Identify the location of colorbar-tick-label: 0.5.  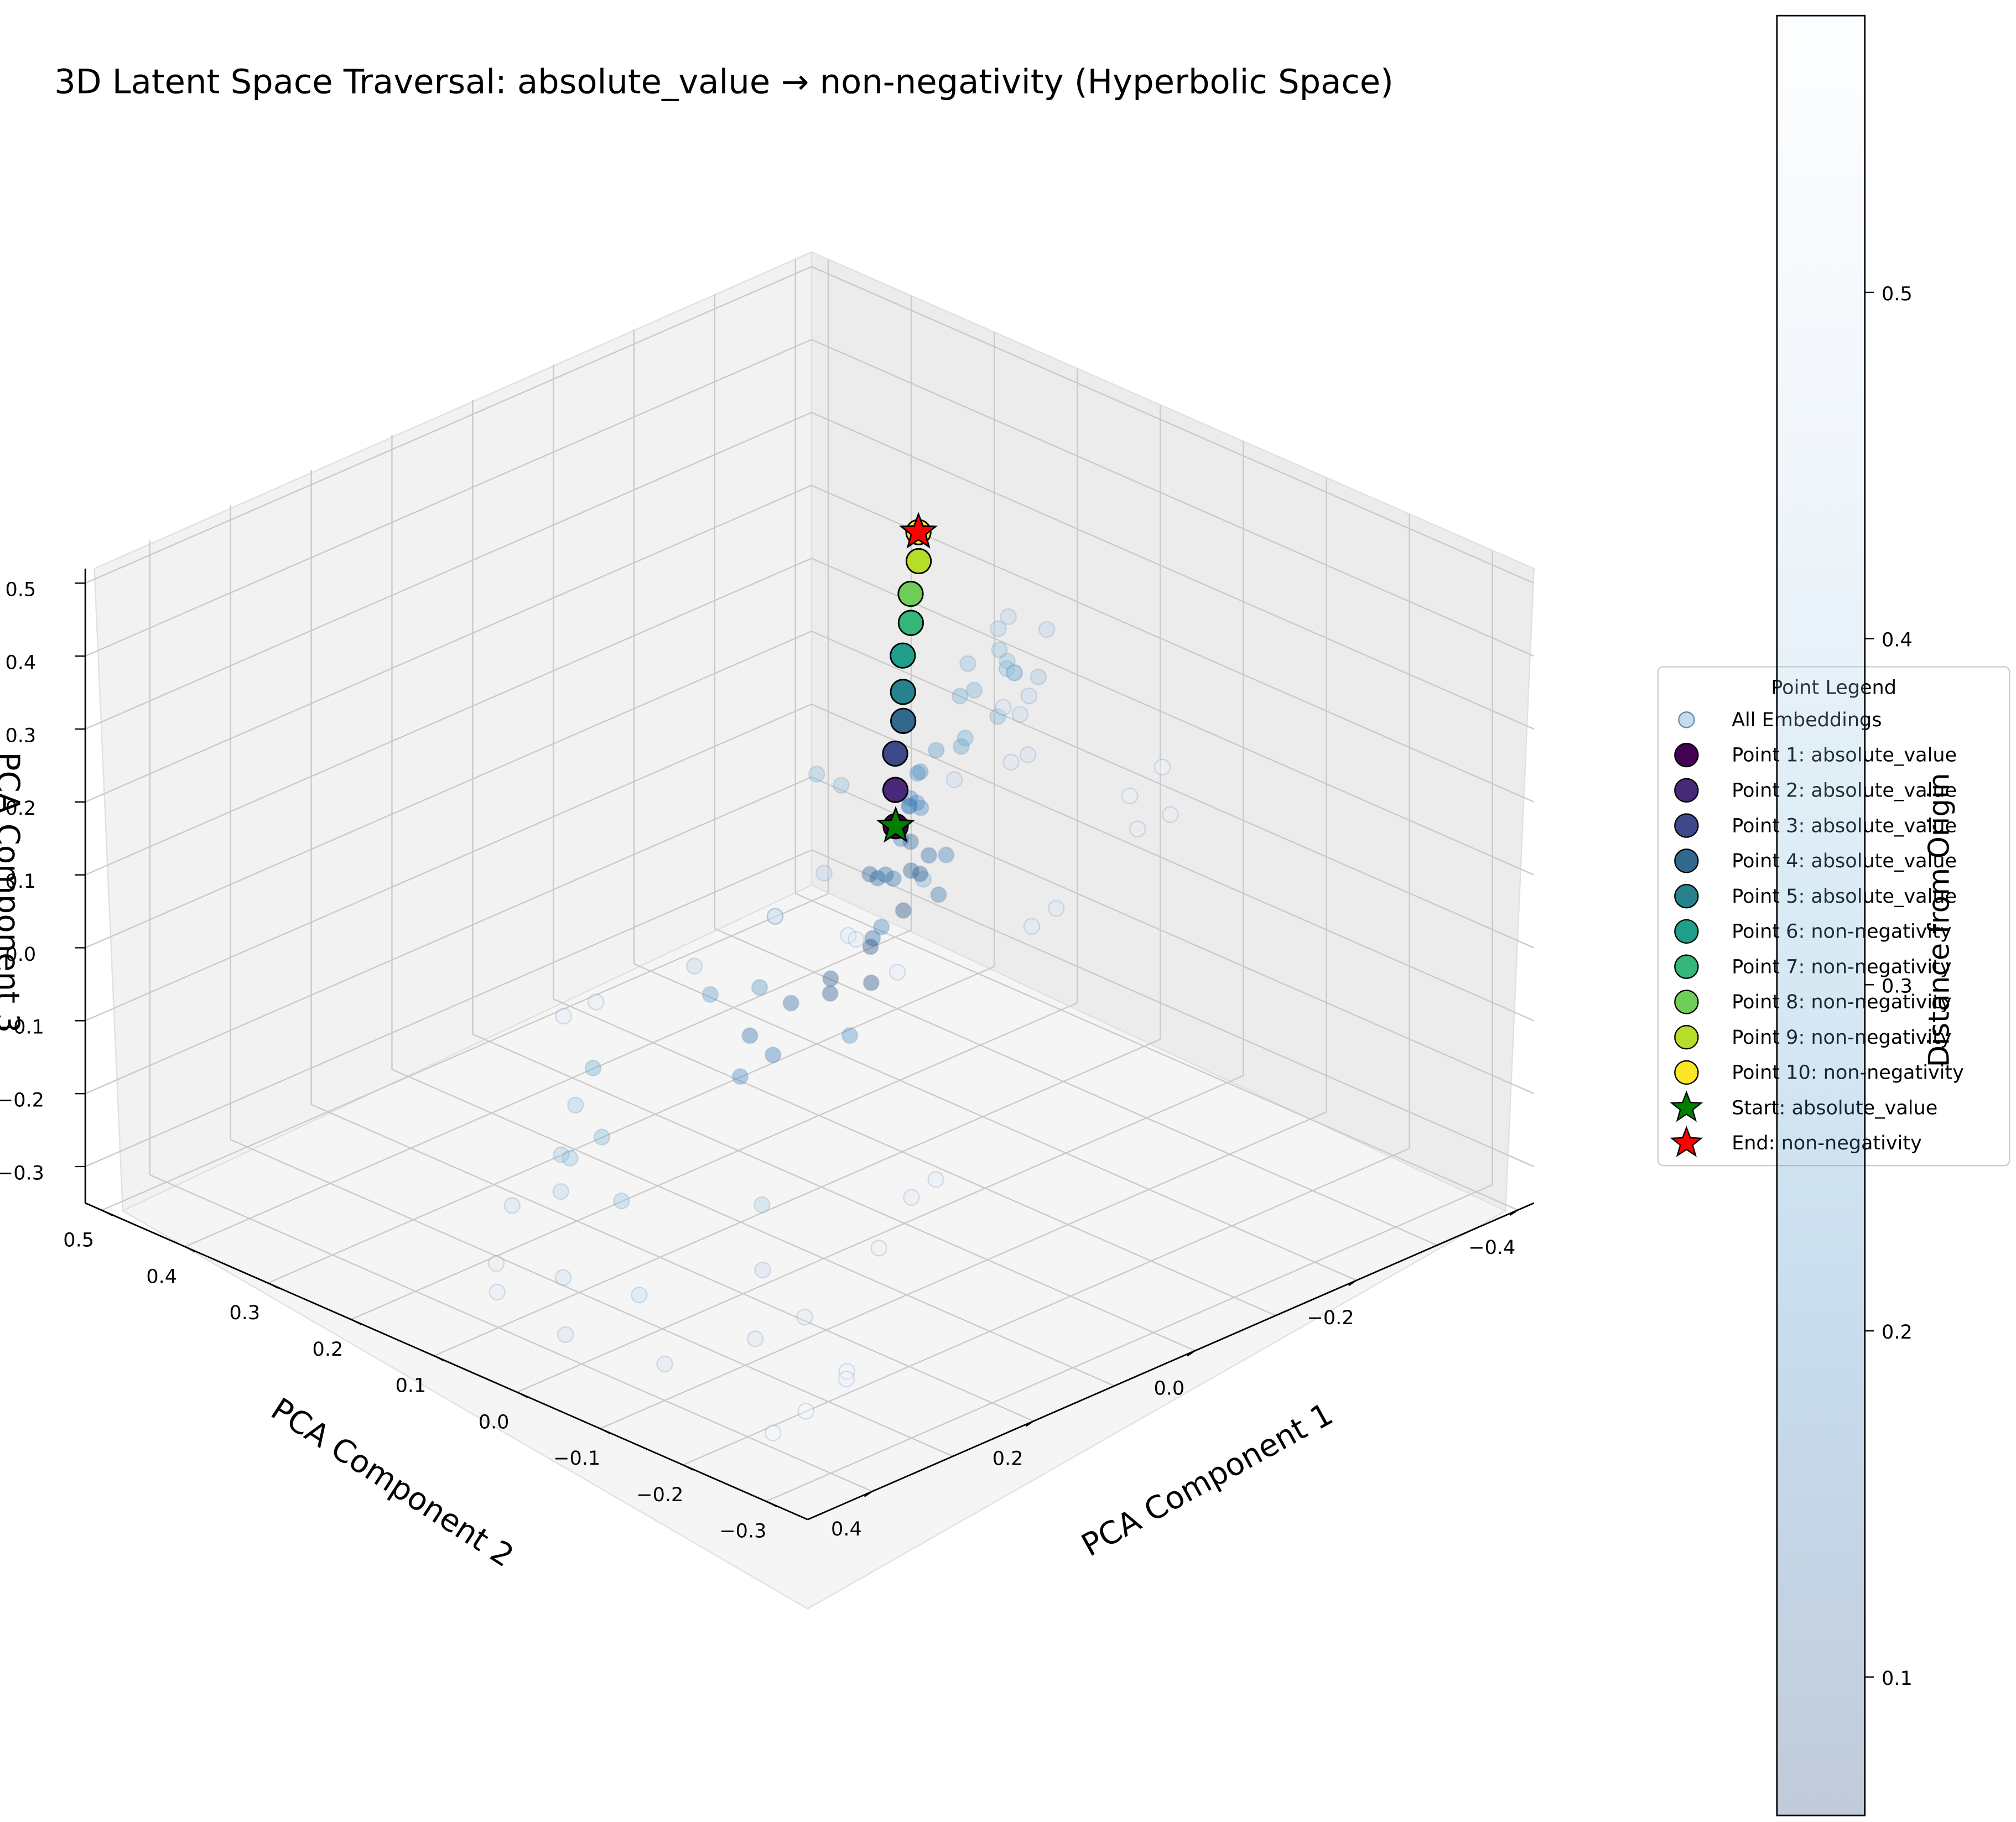
(1898, 294).